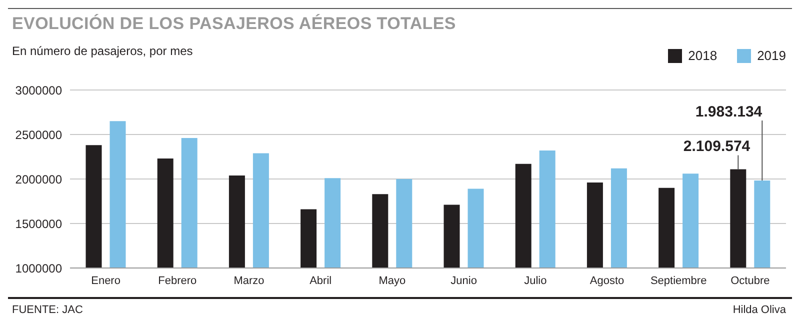 This screenshot has height=331, width=800. Describe the element at coordinates (177, 280) in the screenshot. I see `x-tick-label: Febrero` at that location.